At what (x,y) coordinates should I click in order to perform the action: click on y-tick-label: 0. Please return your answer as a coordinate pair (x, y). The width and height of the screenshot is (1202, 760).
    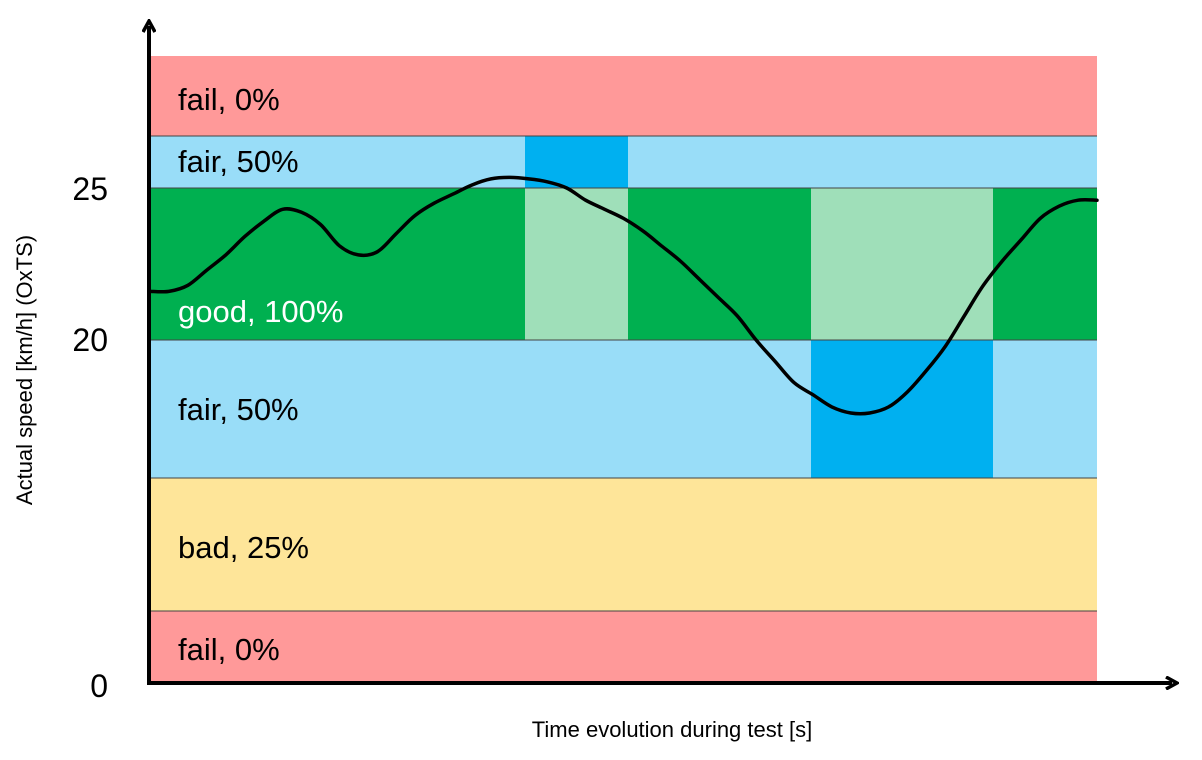
    Looking at the image, I should click on (99, 686).